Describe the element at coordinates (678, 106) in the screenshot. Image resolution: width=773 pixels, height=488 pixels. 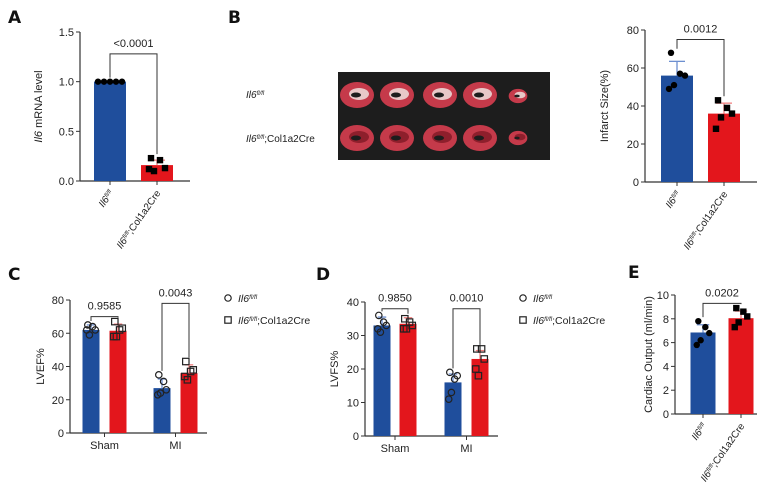
I see `chart-b: 0 20 40 60 80 Infarct Size(%) 0.0012` at that location.